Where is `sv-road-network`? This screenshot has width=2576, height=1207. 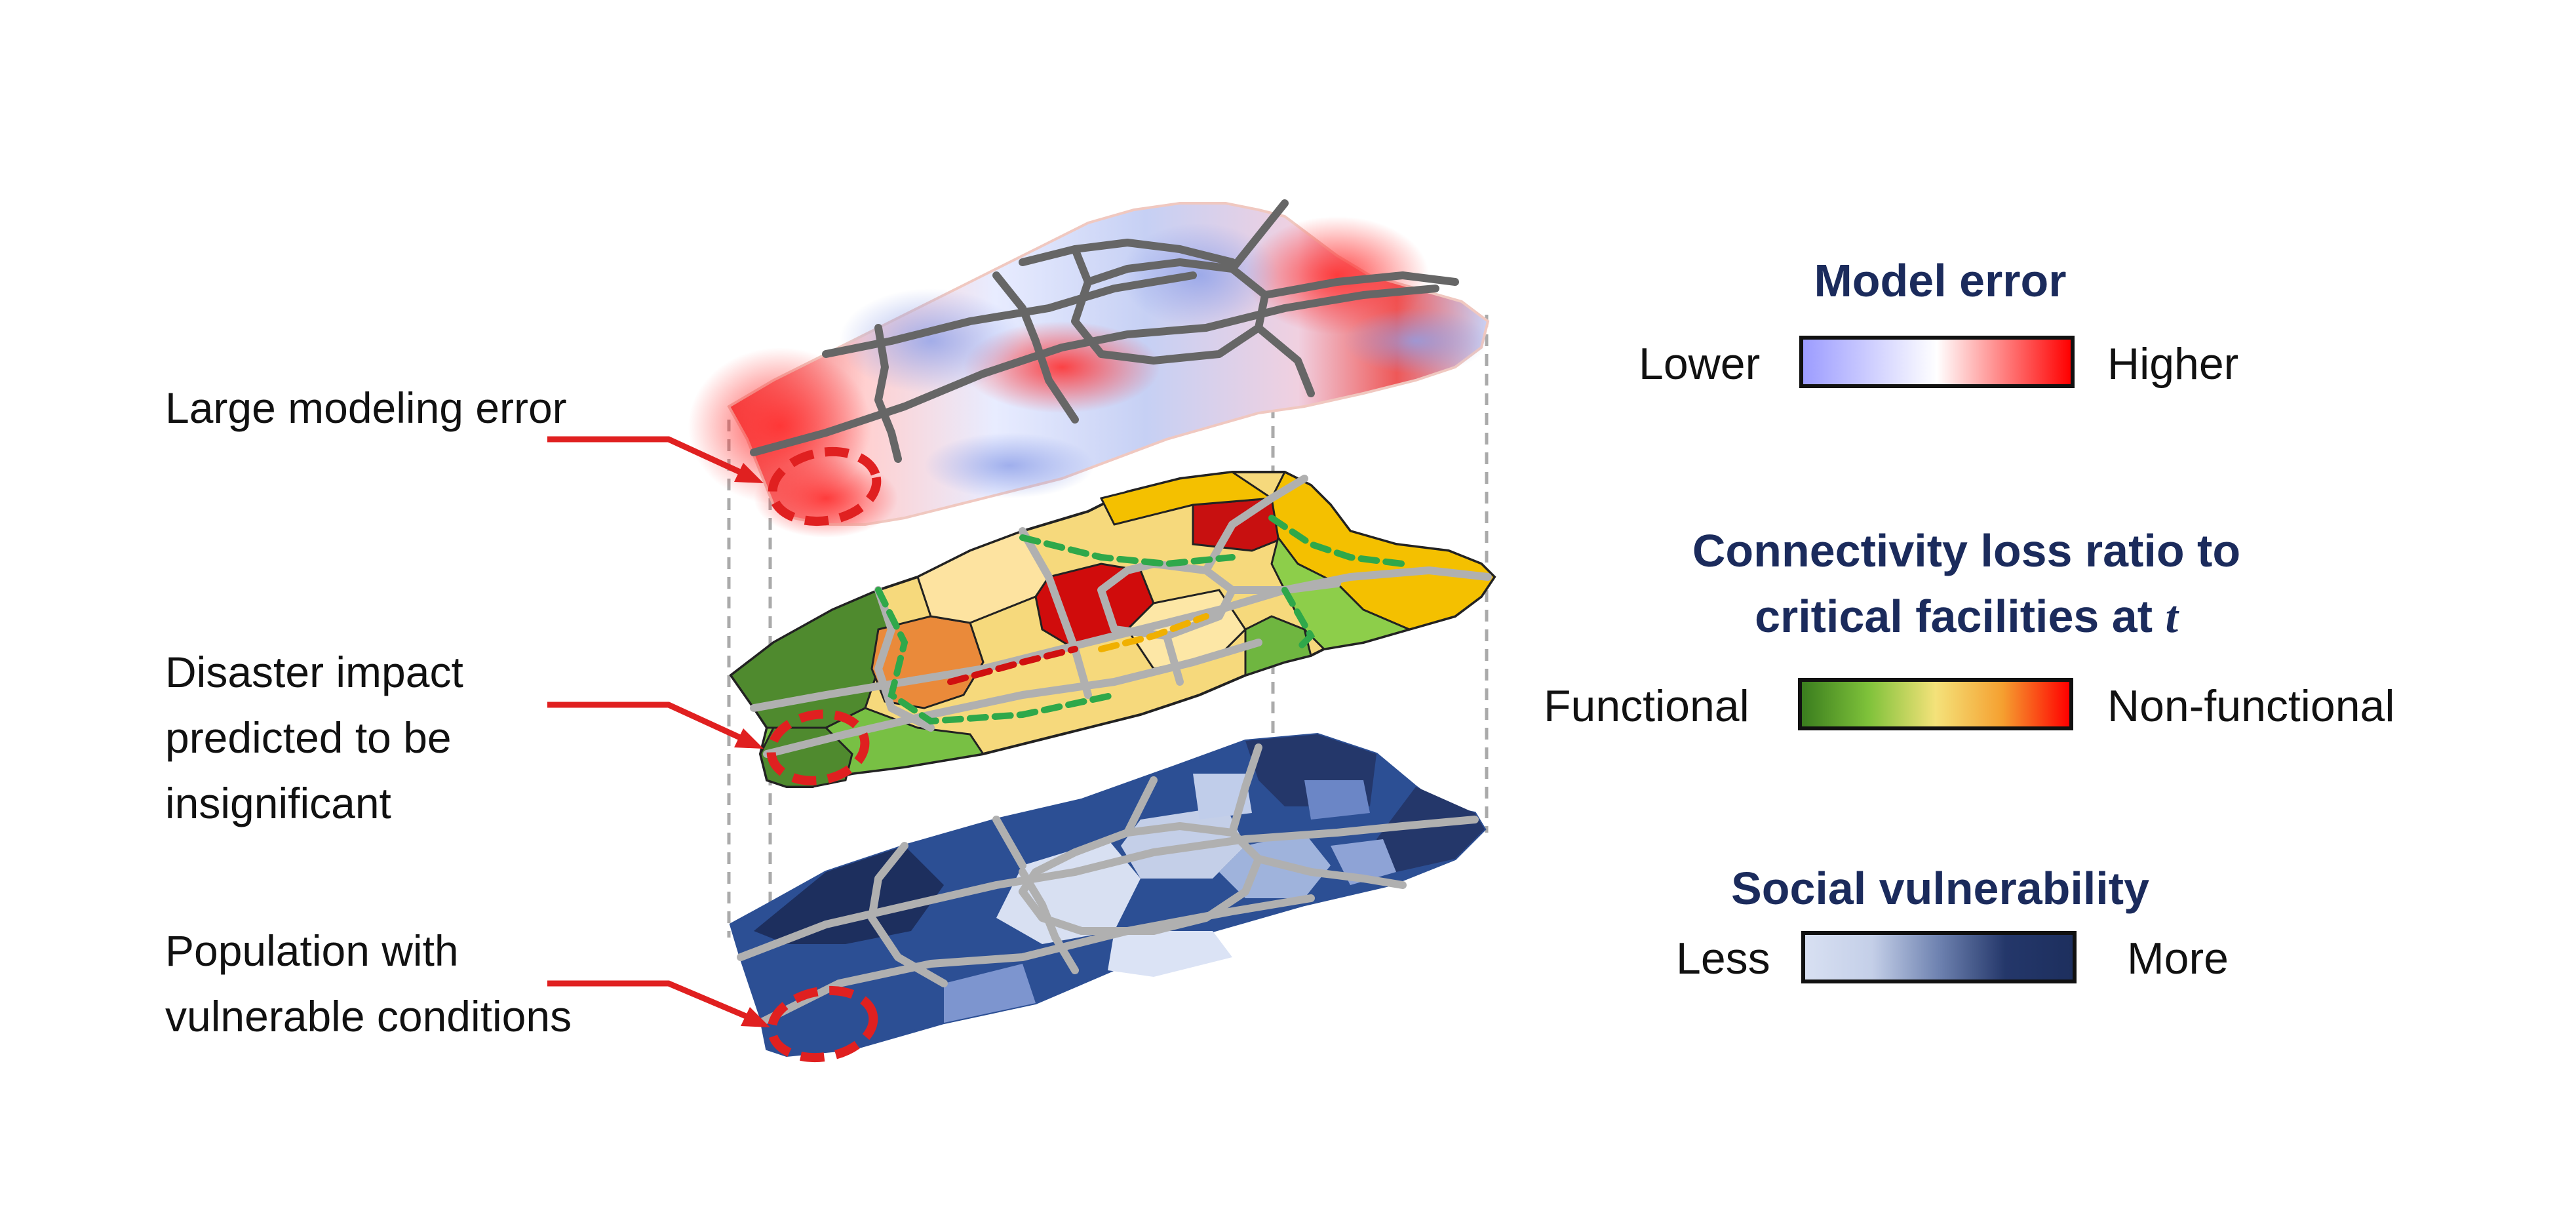
sv-road-network is located at coordinates (1108, 885).